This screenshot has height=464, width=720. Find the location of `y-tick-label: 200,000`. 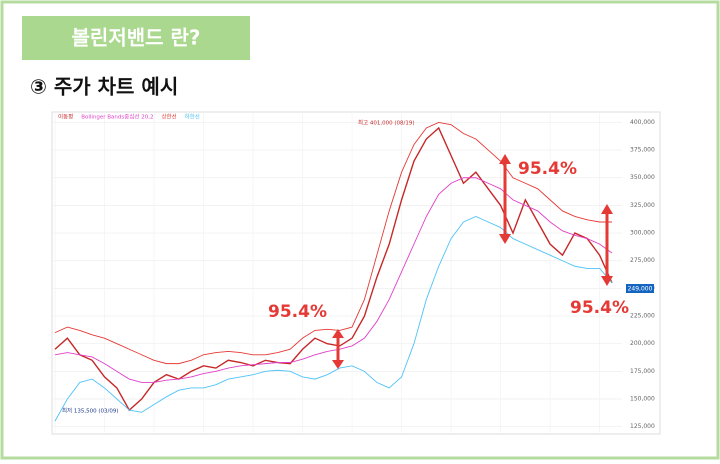

y-tick-label: 200,000 is located at coordinates (642, 343).